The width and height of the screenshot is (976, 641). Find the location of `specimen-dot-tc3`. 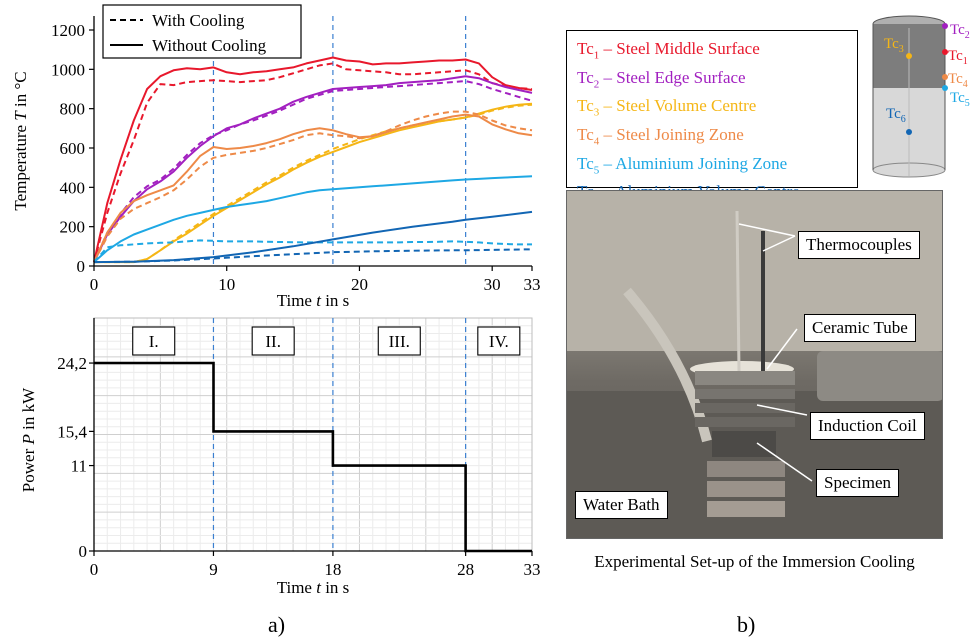

specimen-dot-tc3 is located at coordinates (909, 56).